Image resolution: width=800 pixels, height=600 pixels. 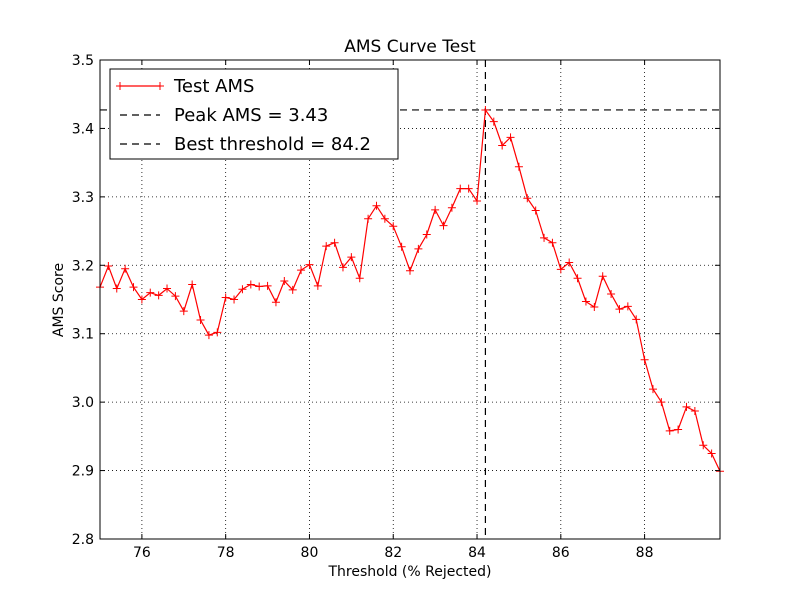 I want to click on legend-entry-test-ams: Test AMS, so click(x=185, y=86).